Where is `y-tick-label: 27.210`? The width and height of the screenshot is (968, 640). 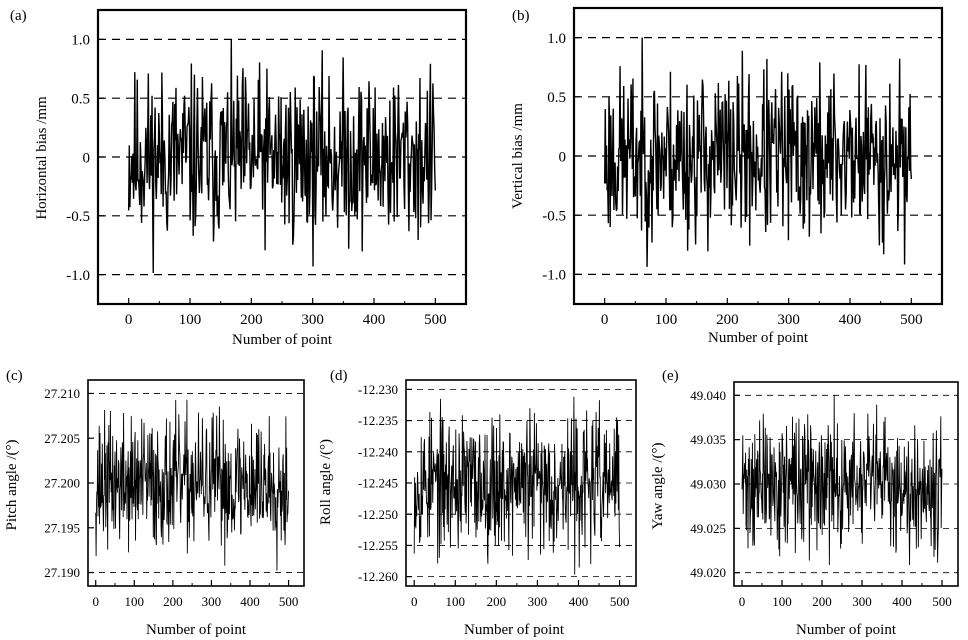
y-tick-label: 27.210 is located at coordinates (62, 393).